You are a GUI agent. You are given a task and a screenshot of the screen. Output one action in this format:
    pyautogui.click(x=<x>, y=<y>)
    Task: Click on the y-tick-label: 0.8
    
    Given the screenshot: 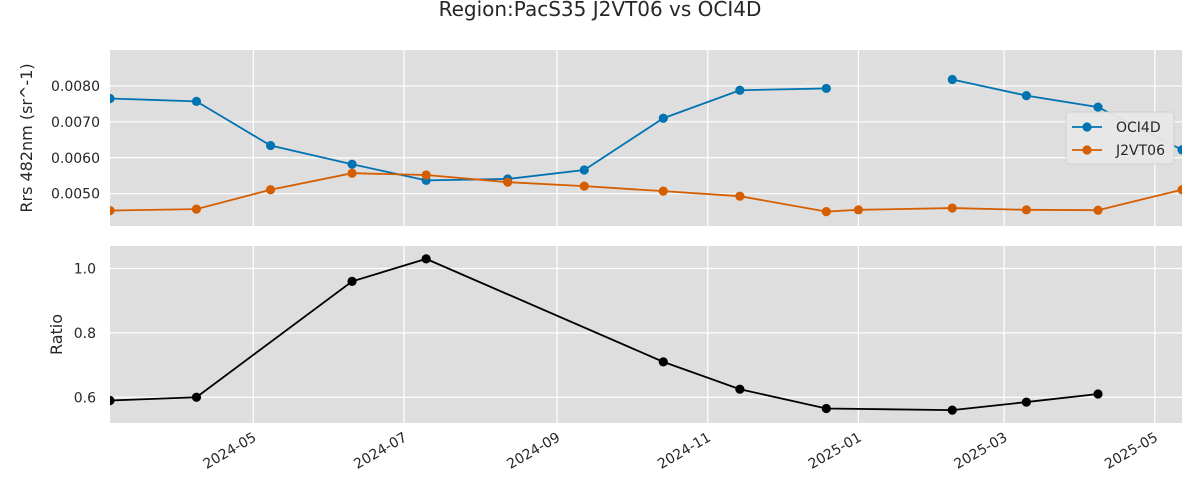 What is the action you would take?
    pyautogui.click(x=85, y=334)
    